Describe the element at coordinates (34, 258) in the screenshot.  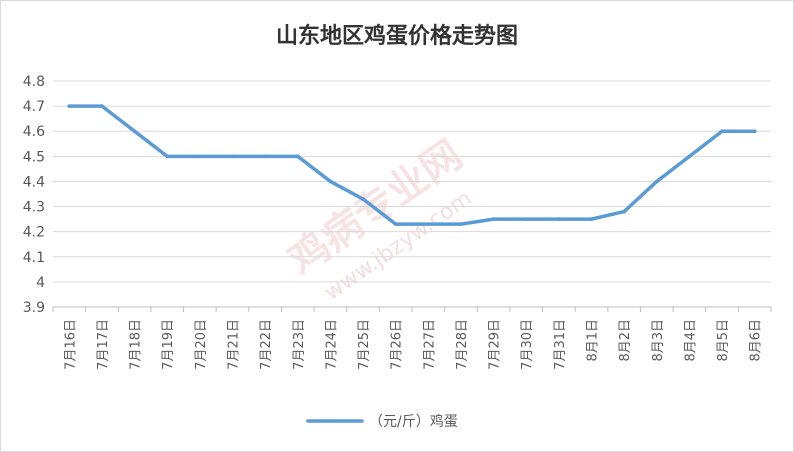
I see `y-tick-label: 4.1` at that location.